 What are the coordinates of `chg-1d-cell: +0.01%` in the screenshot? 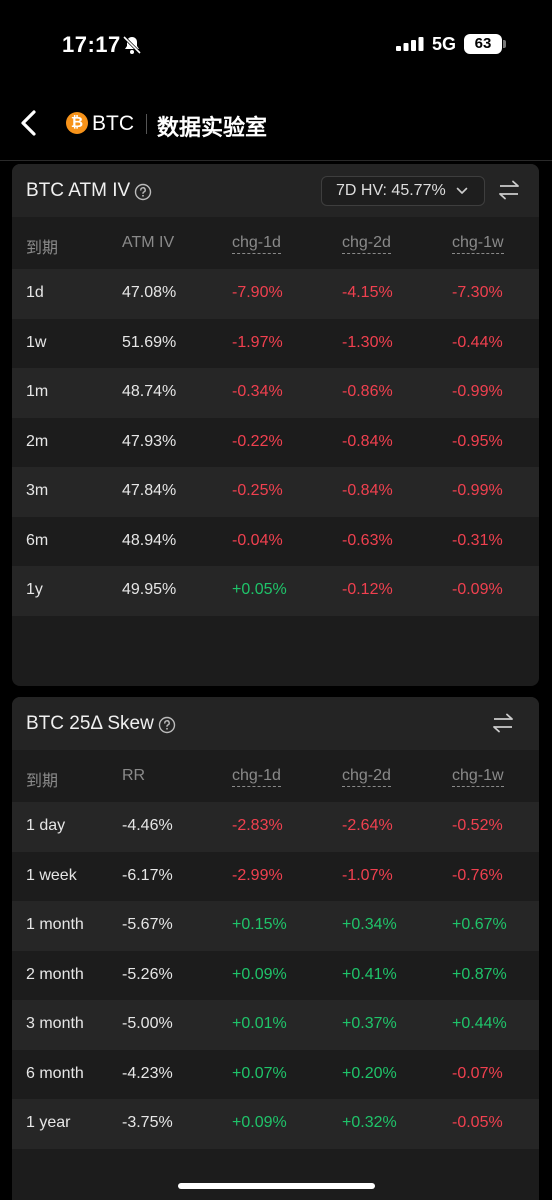 It's located at (259, 1023).